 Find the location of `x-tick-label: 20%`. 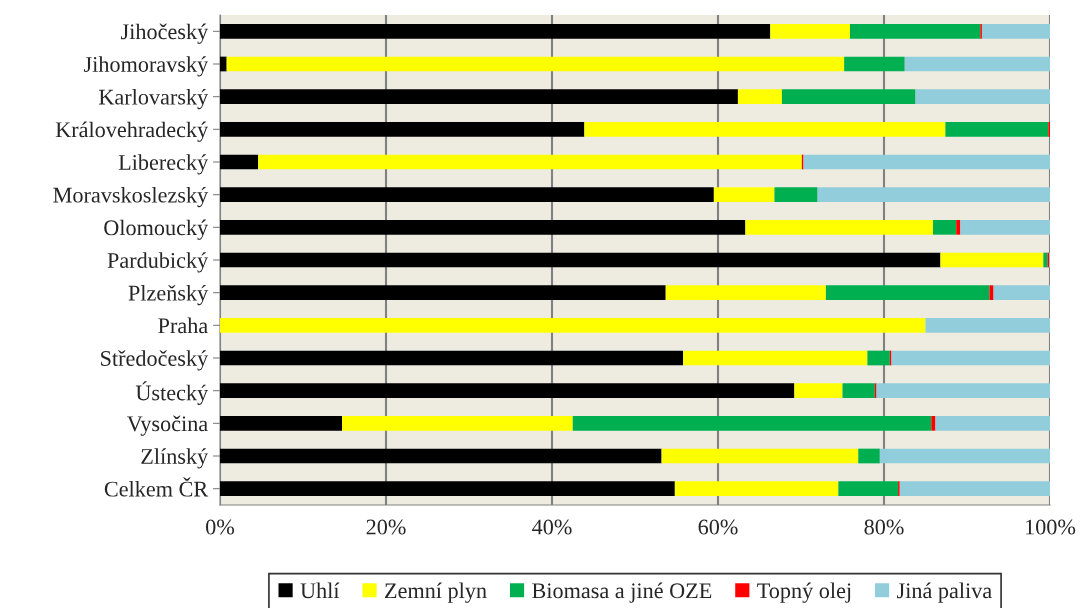

x-tick-label: 20% is located at coordinates (386, 527).